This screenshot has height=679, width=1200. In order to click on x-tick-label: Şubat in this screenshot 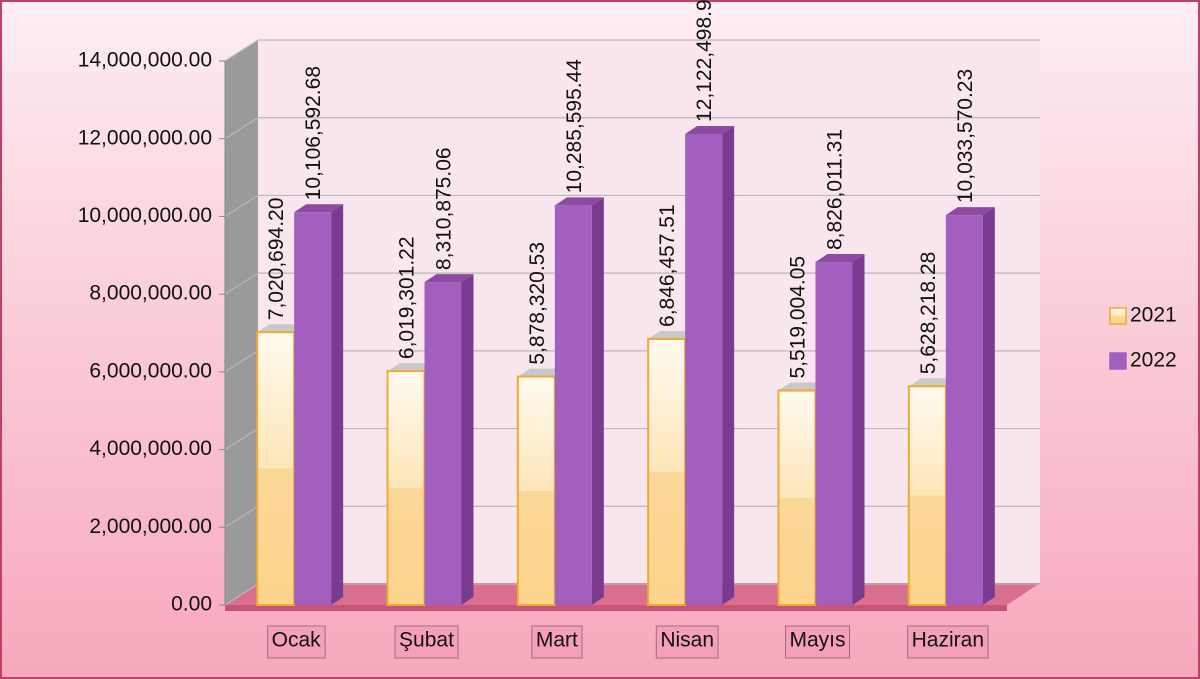, I will do `click(426, 640)`.